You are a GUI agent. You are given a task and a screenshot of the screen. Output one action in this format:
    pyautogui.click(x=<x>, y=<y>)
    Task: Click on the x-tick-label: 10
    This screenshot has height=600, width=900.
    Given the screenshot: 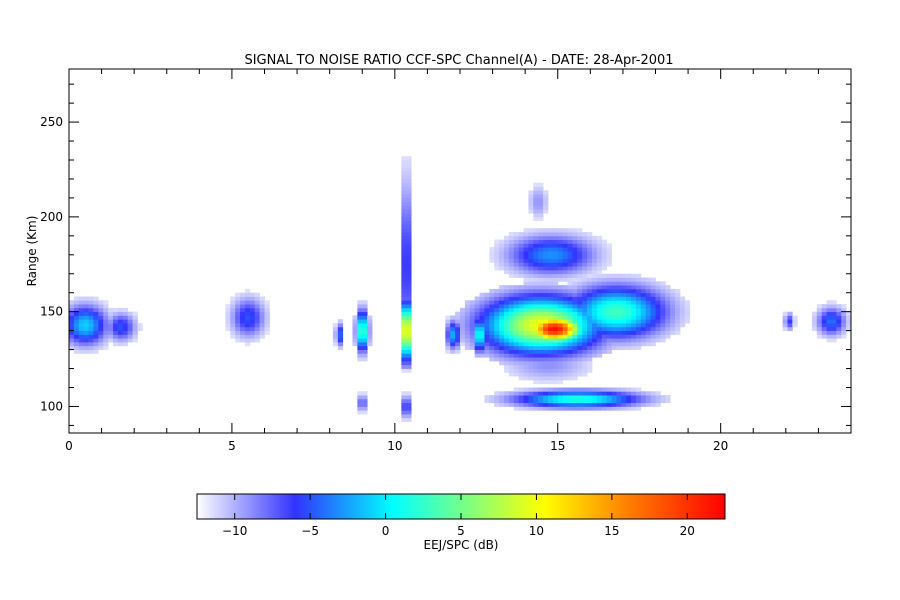 What is the action you would take?
    pyautogui.click(x=394, y=446)
    